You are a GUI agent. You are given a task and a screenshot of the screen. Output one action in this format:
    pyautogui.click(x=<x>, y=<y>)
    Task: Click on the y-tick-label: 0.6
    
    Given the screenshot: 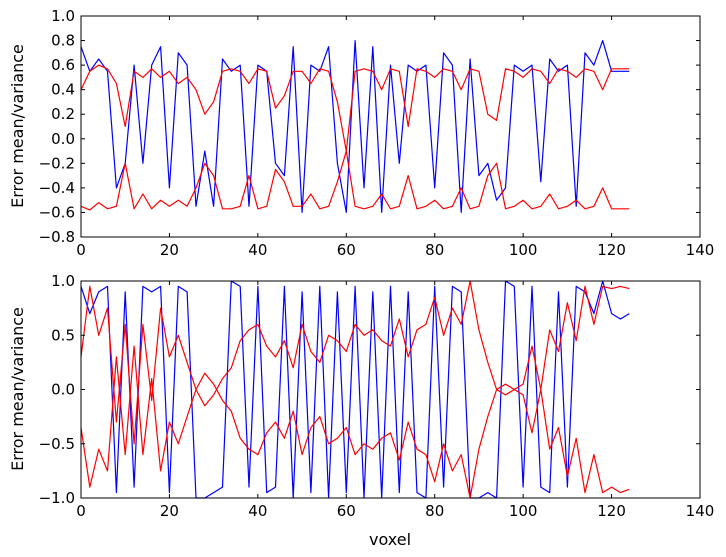 What is the action you would take?
    pyautogui.click(x=63, y=65)
    